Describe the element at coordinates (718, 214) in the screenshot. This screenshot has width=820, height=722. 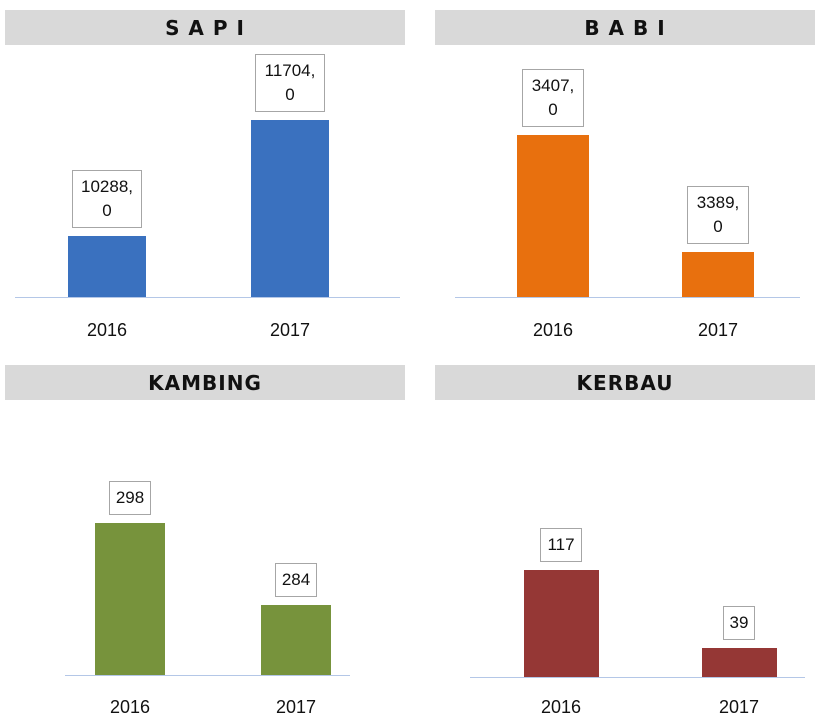
I see `data-label: 3389,0` at that location.